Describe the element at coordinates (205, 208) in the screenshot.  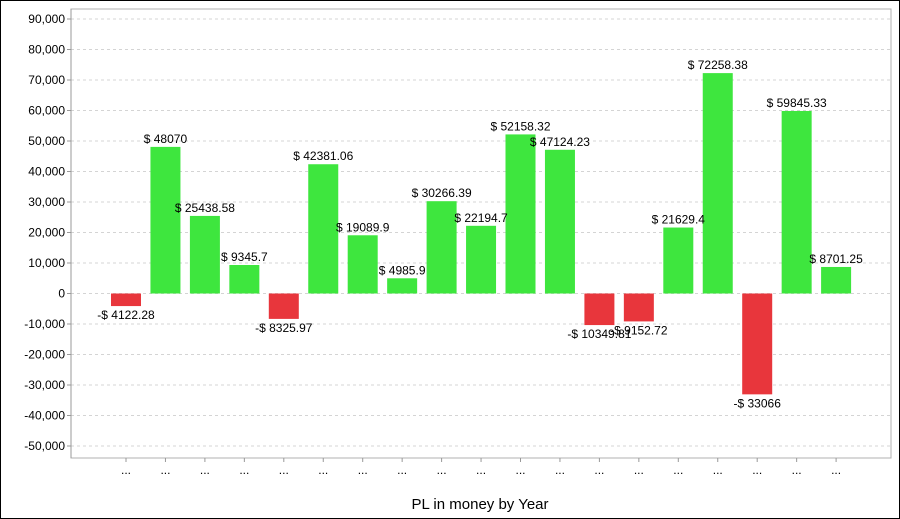
I see `data-label: $ 25438.58` at that location.